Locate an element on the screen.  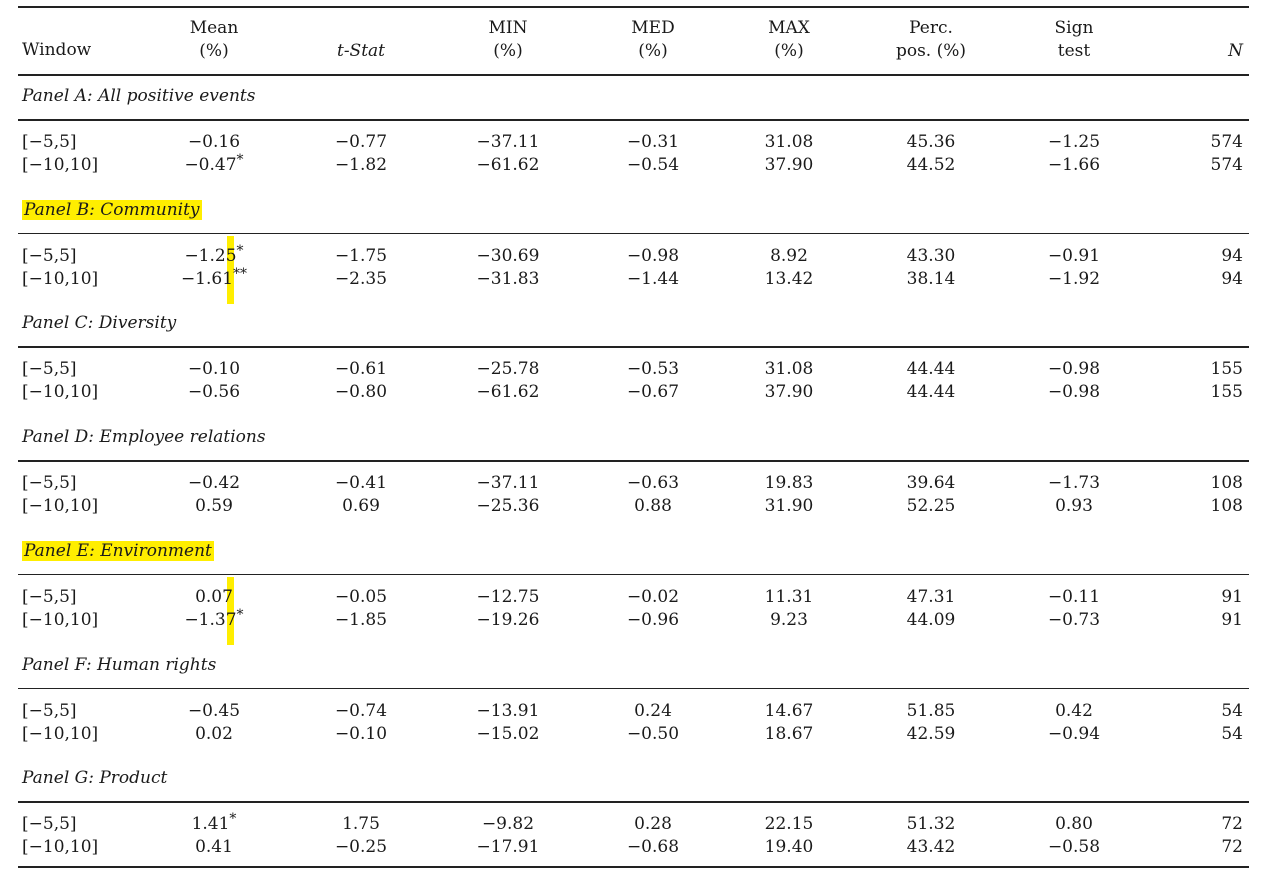
cell-value: −1.61 is located at coordinates (207, 278).